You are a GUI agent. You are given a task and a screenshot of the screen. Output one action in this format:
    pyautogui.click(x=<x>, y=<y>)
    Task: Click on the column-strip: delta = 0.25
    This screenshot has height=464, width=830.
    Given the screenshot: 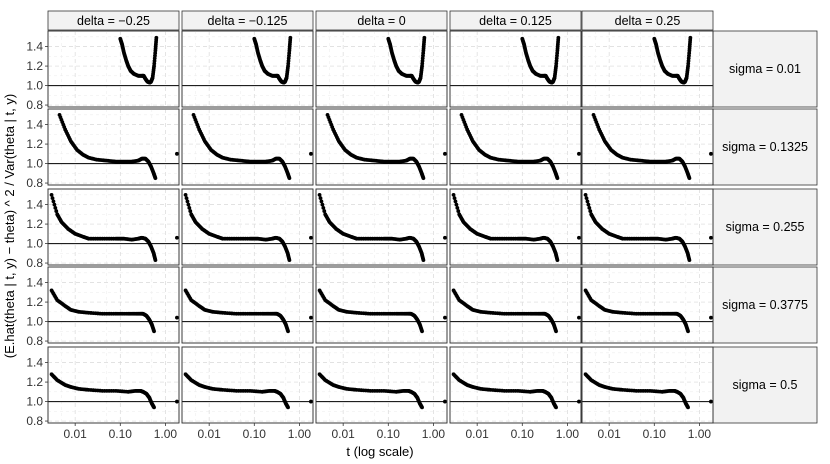 What is the action you would take?
    pyautogui.click(x=647, y=20)
    